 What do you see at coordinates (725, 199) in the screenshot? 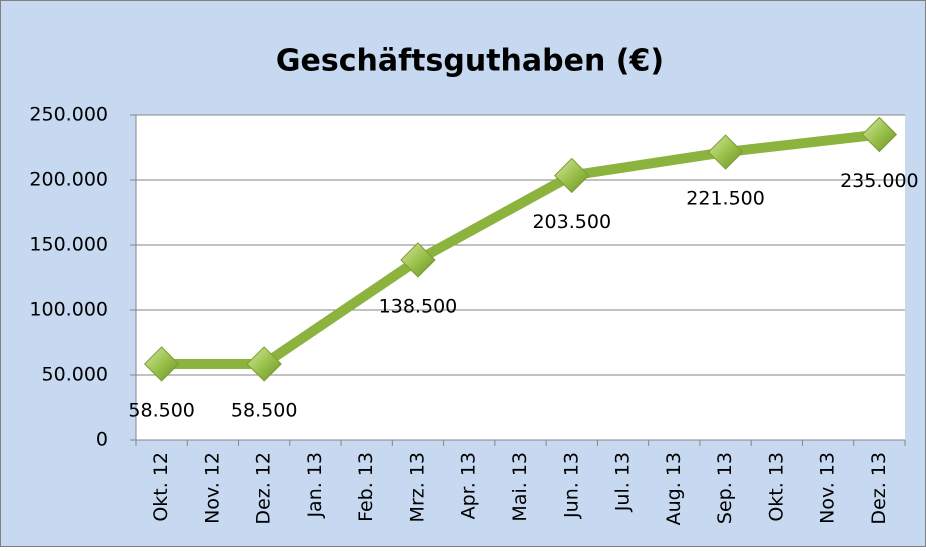
I see `data-label: 221.500` at bounding box center [725, 199].